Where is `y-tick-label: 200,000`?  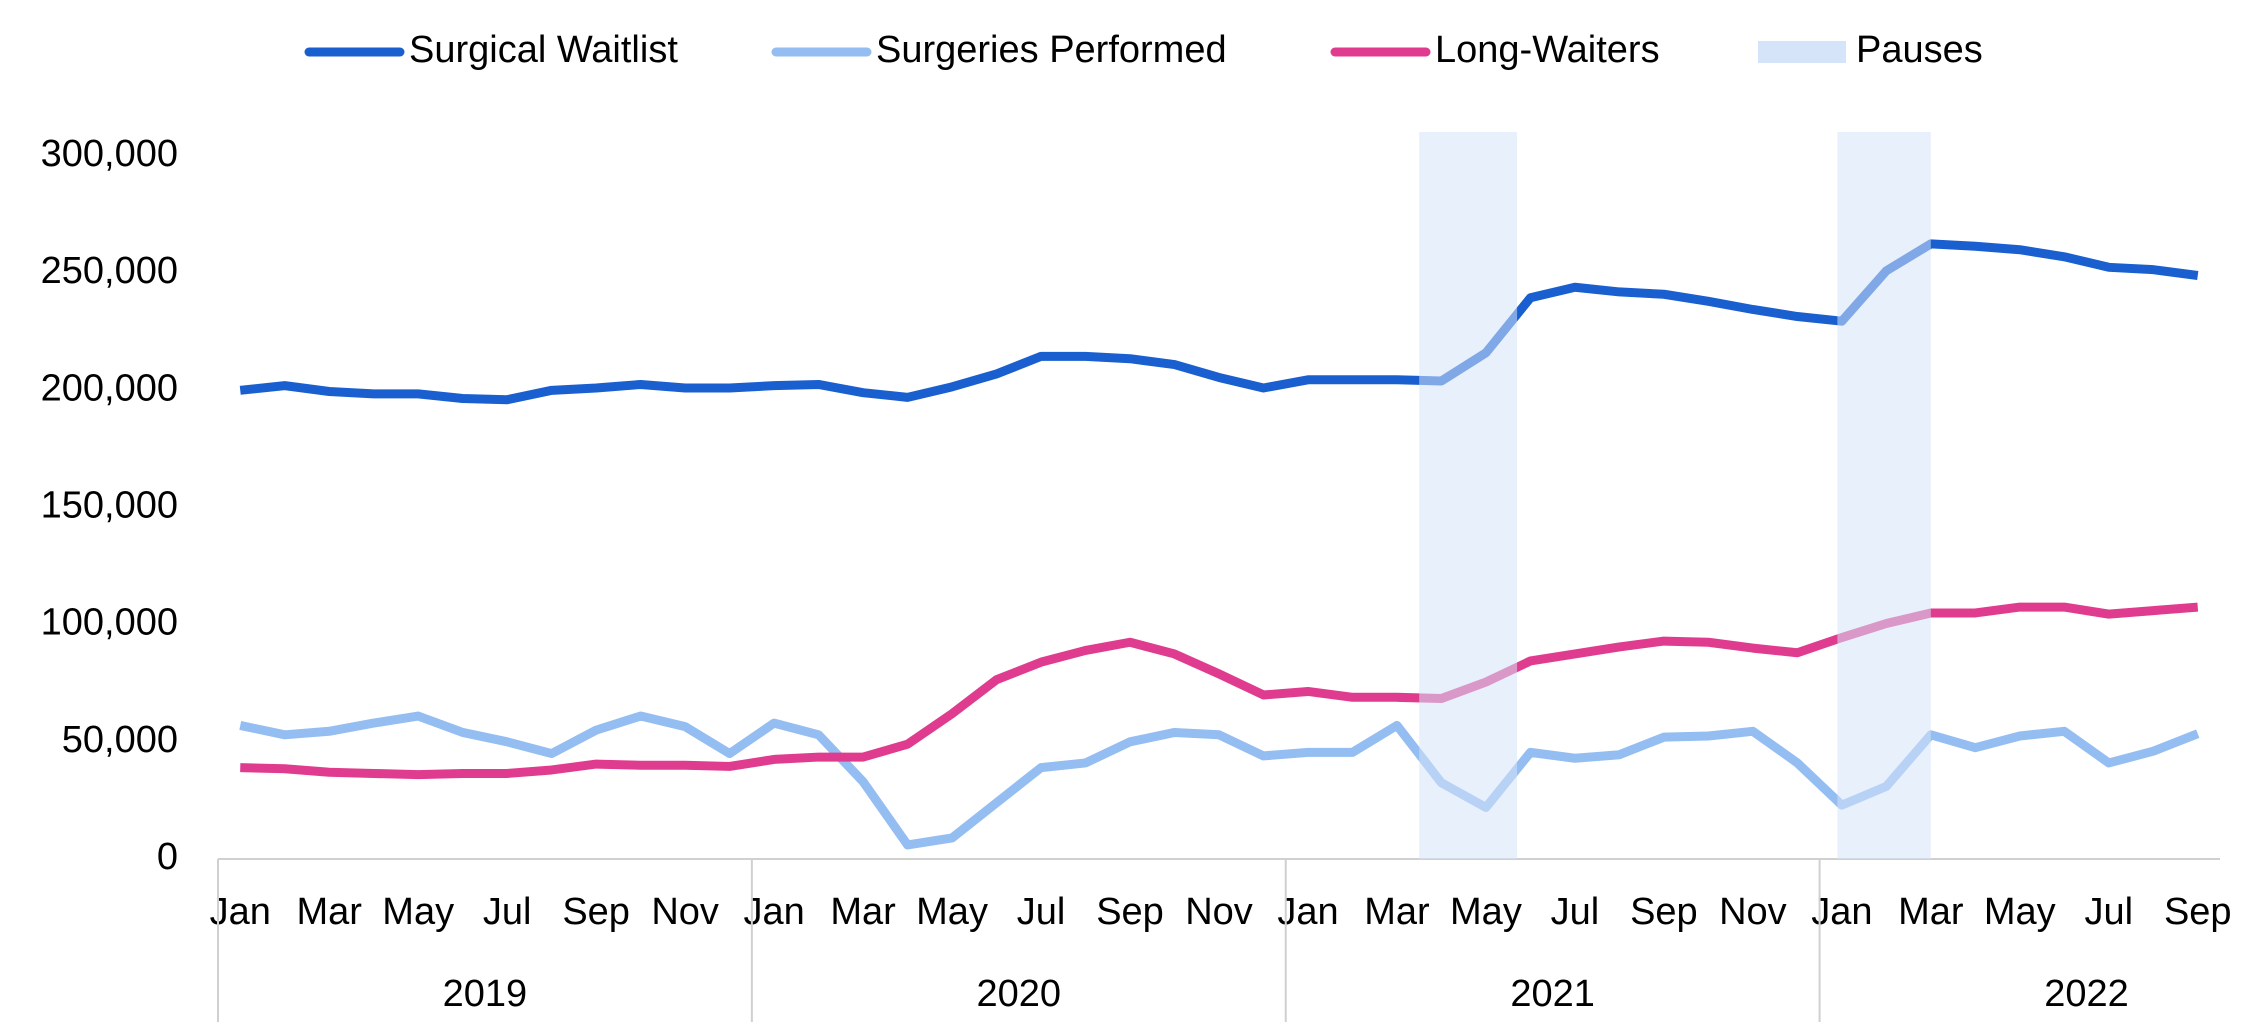 y-tick-label: 200,000 is located at coordinates (109, 388).